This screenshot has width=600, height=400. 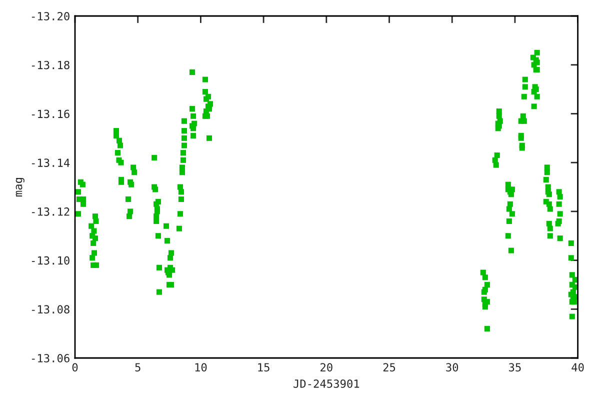 What do you see at coordinates (389, 367) in the screenshot?
I see `x-tick-label: 25` at bounding box center [389, 367].